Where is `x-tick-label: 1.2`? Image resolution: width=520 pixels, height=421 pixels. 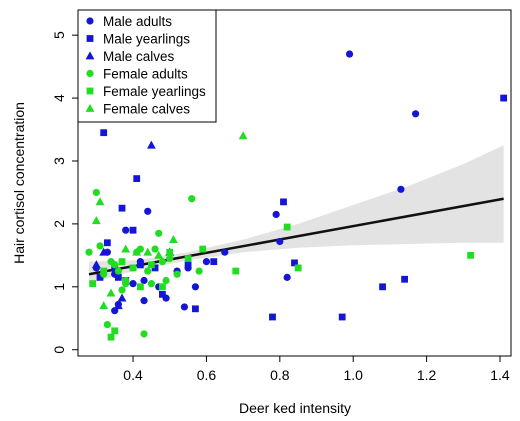
x-tick-label: 1.2 is located at coordinates (427, 375).